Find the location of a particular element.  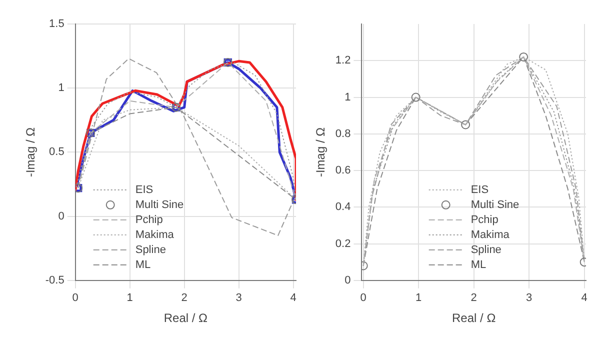

y-tick-label: 1.2 is located at coordinates (343, 60).